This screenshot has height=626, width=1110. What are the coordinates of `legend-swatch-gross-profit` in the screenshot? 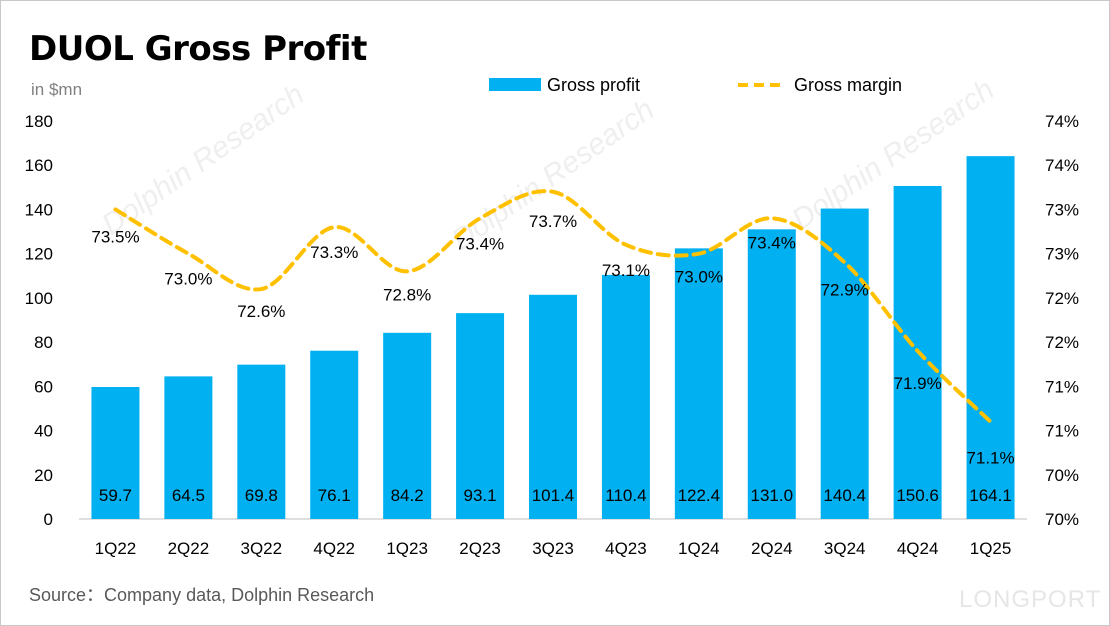 It's located at (515, 84).